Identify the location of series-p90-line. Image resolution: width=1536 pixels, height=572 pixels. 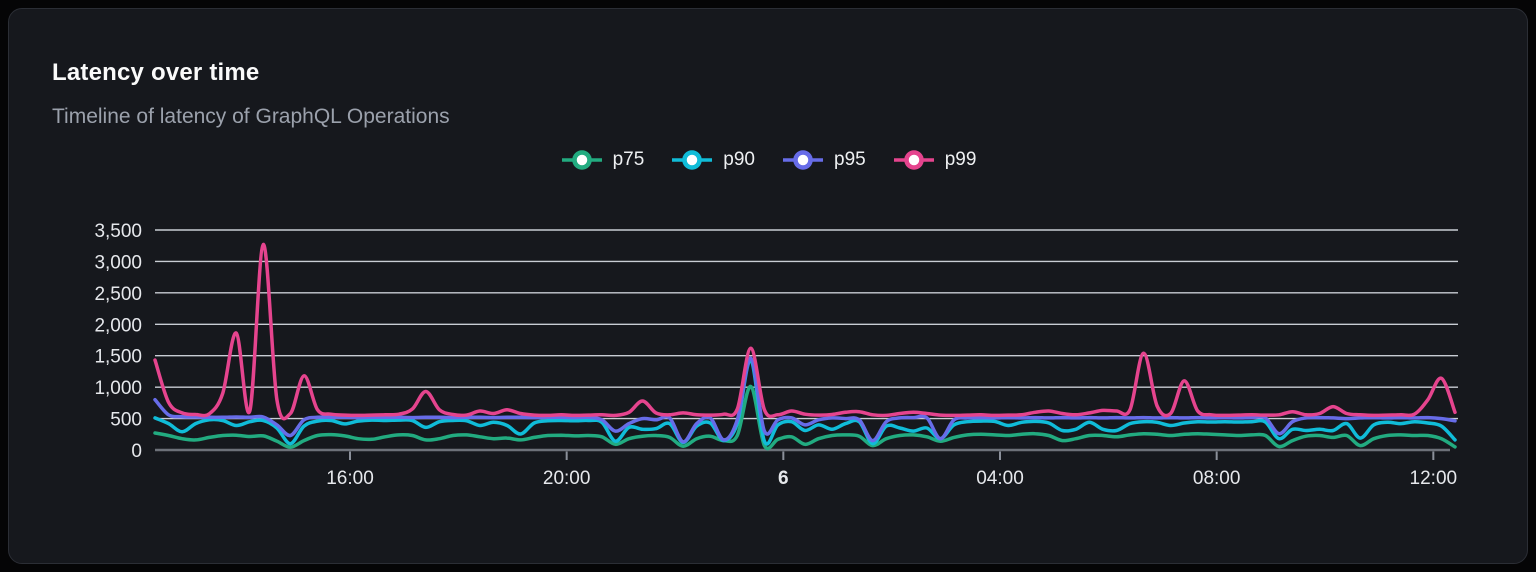
(805, 402).